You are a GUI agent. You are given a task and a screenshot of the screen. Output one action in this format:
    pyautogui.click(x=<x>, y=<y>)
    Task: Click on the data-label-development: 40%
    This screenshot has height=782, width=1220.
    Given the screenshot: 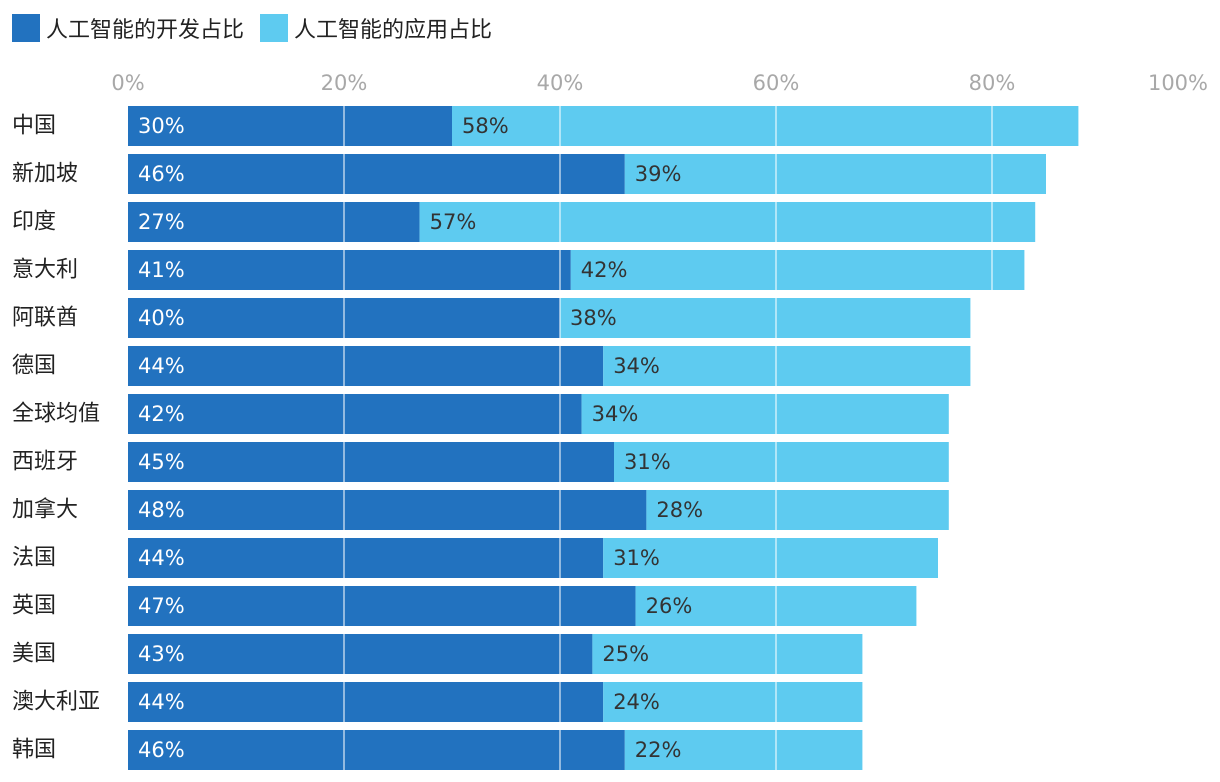 What is the action you would take?
    pyautogui.click(x=161, y=318)
    